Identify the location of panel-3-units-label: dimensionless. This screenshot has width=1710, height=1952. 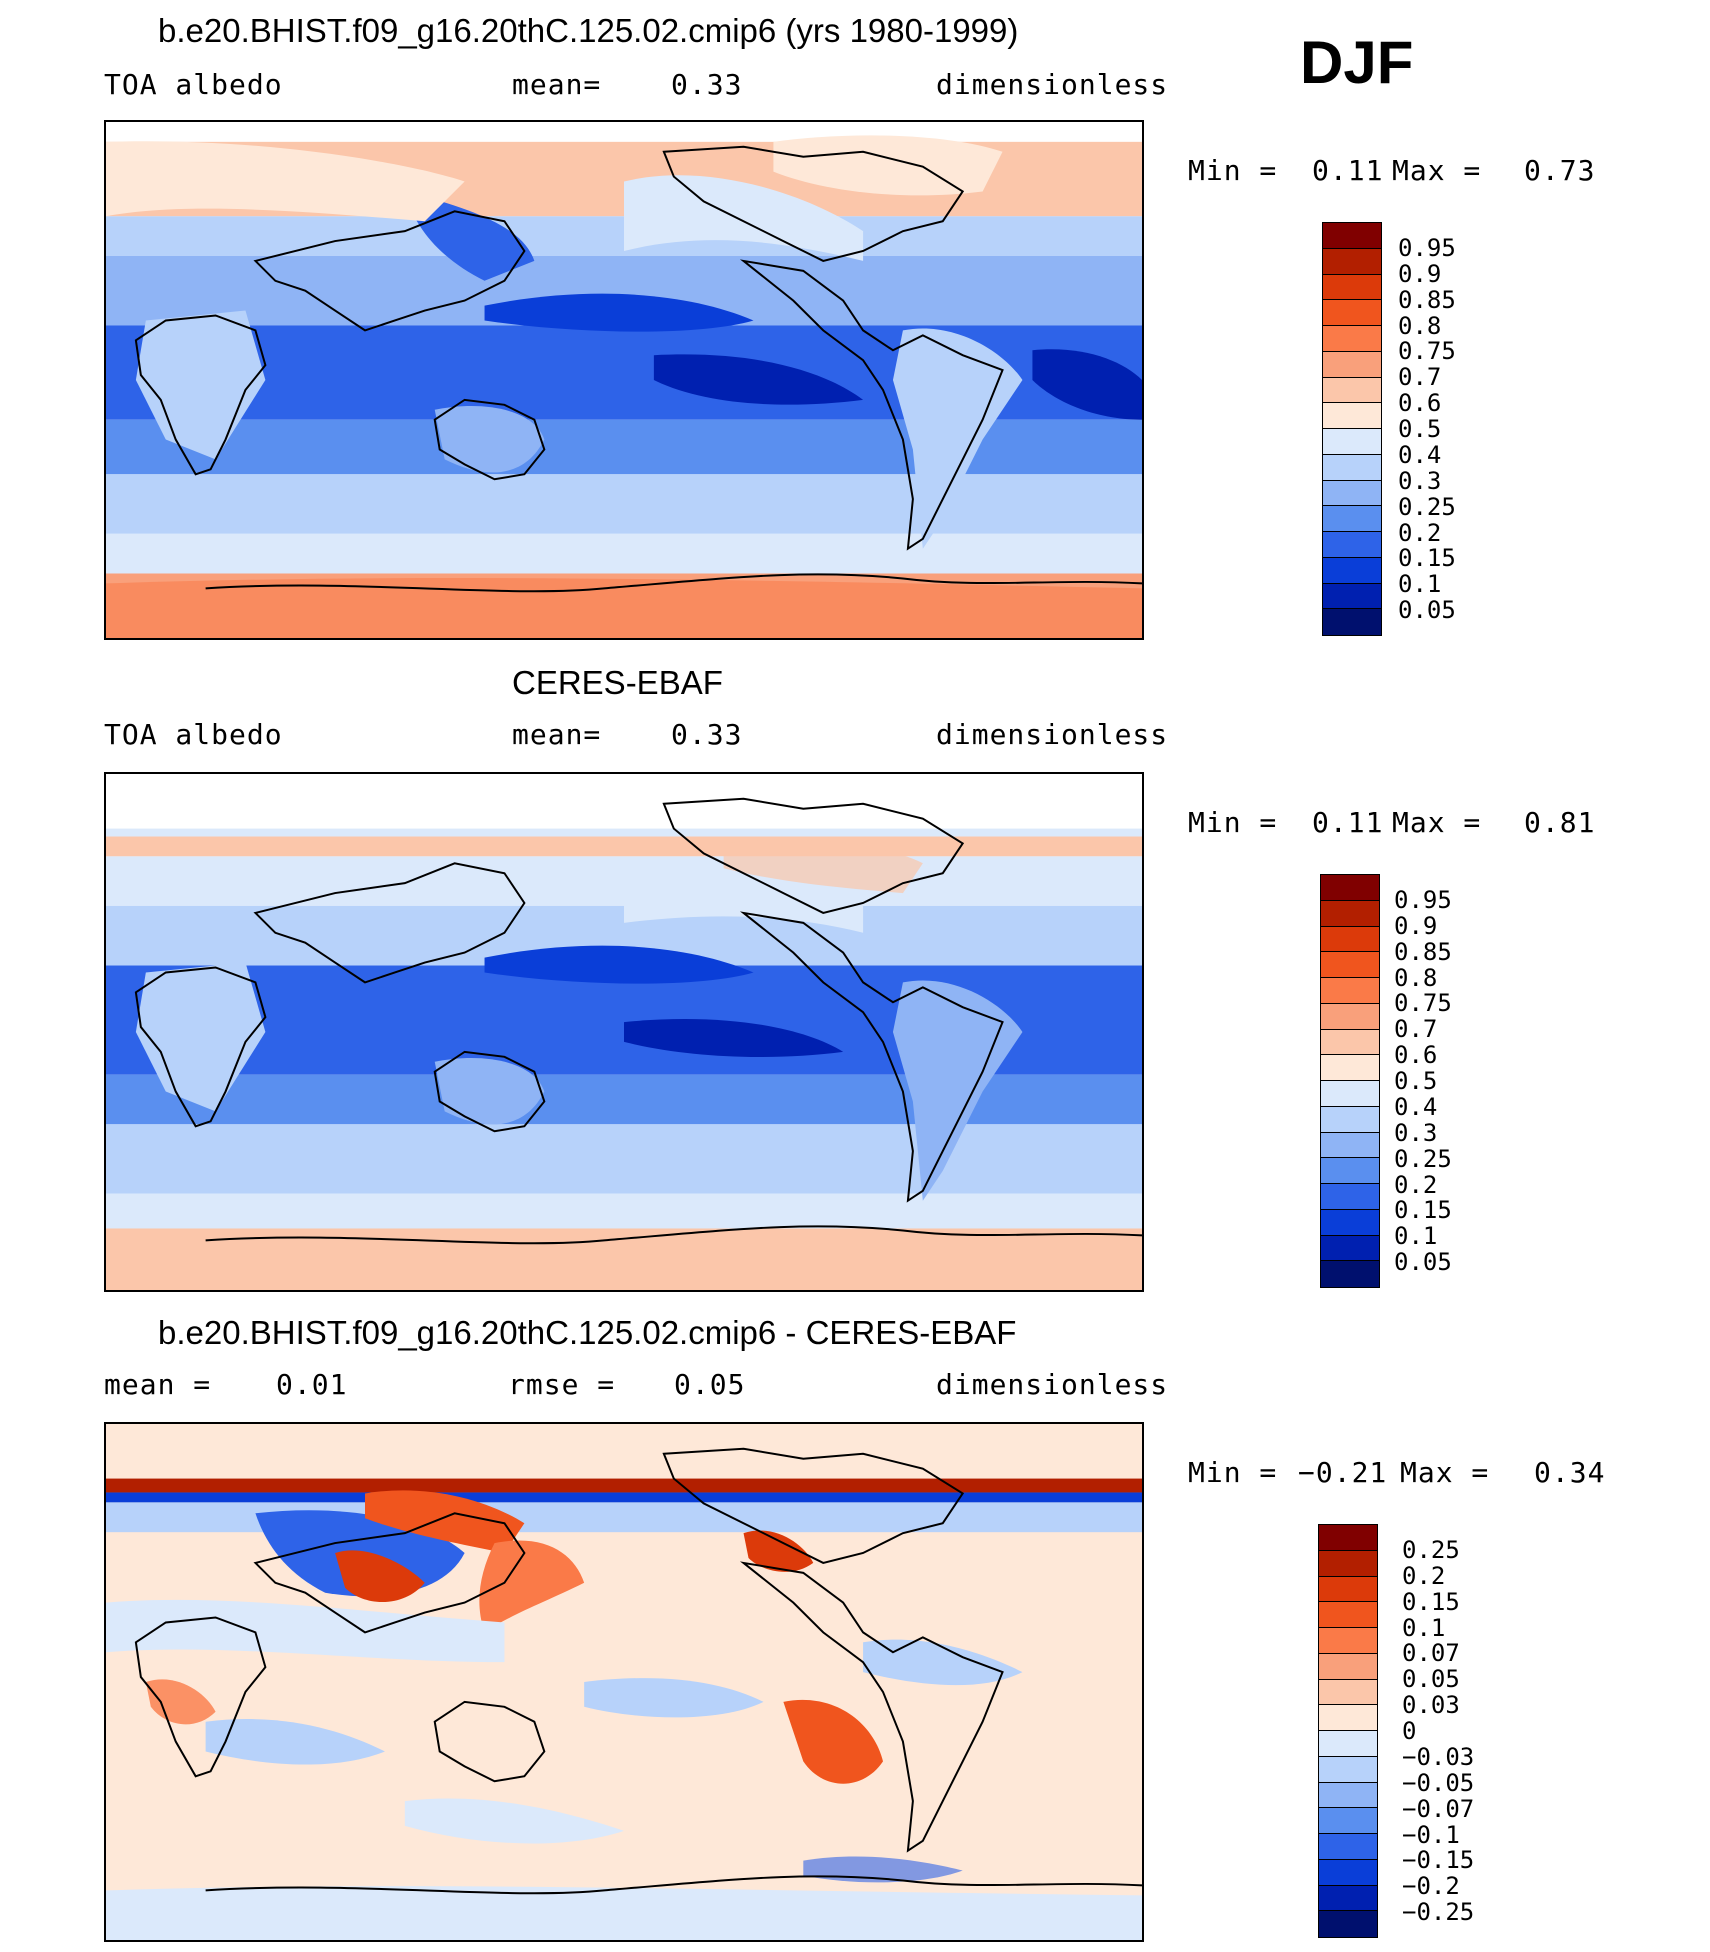
(1052, 1384).